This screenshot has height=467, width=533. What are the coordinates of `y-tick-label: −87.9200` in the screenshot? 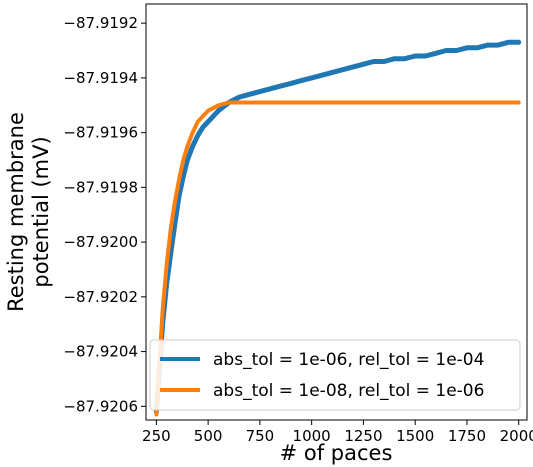 It's located at (100, 242).